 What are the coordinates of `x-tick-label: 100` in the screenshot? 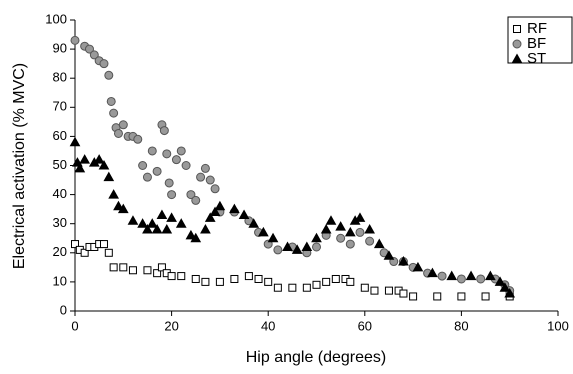 It's located at (558, 325).